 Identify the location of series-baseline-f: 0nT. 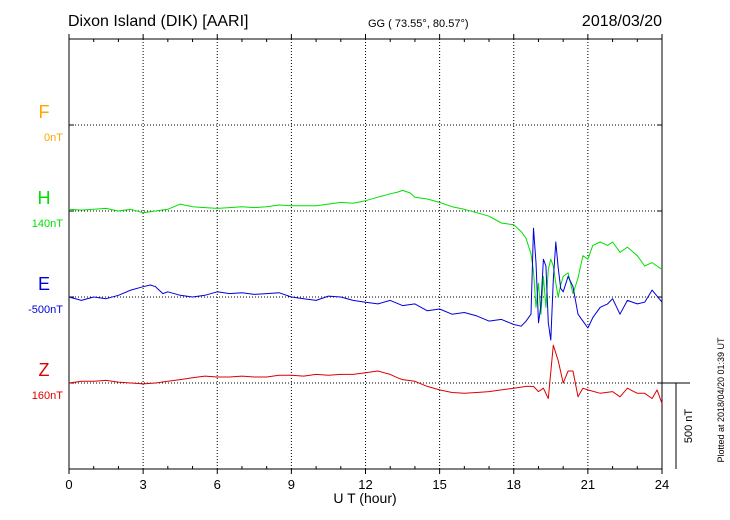
(53, 138).